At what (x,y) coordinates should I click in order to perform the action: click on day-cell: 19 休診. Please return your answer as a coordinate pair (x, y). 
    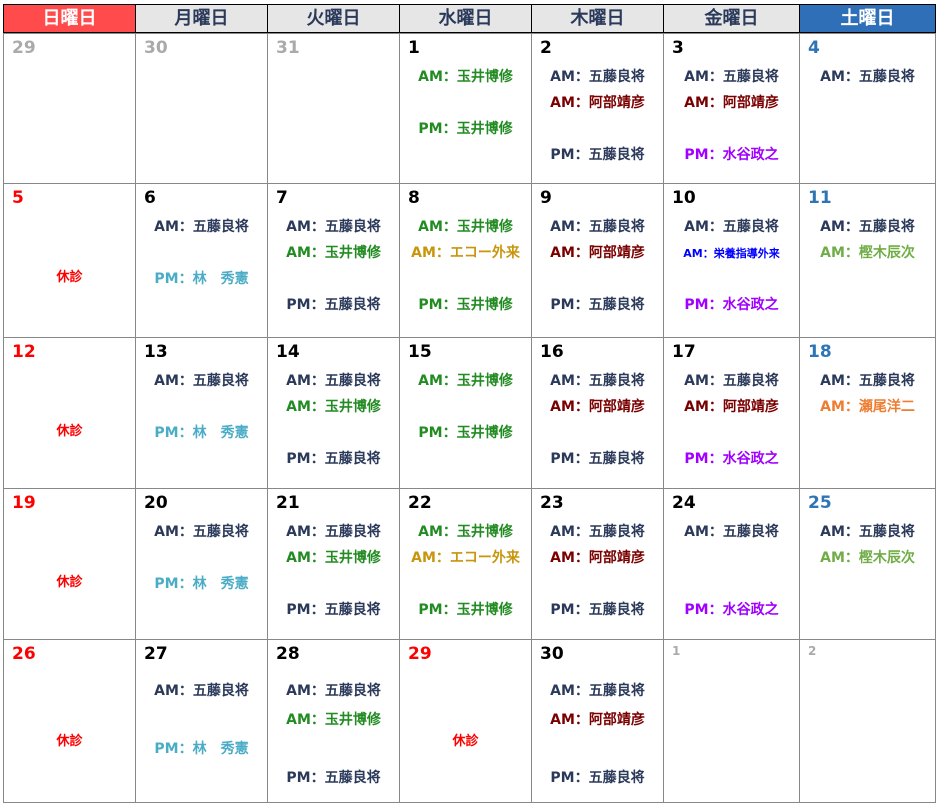
    Looking at the image, I should click on (69, 564).